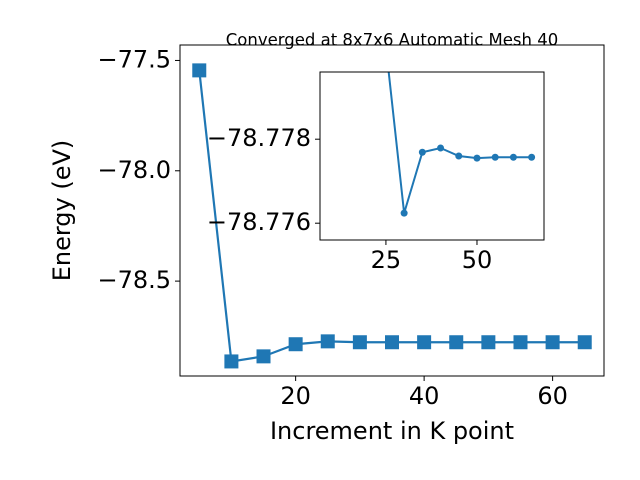  Describe the element at coordinates (134, 280) in the screenshot. I see `y-tick-label: −78.5` at that location.